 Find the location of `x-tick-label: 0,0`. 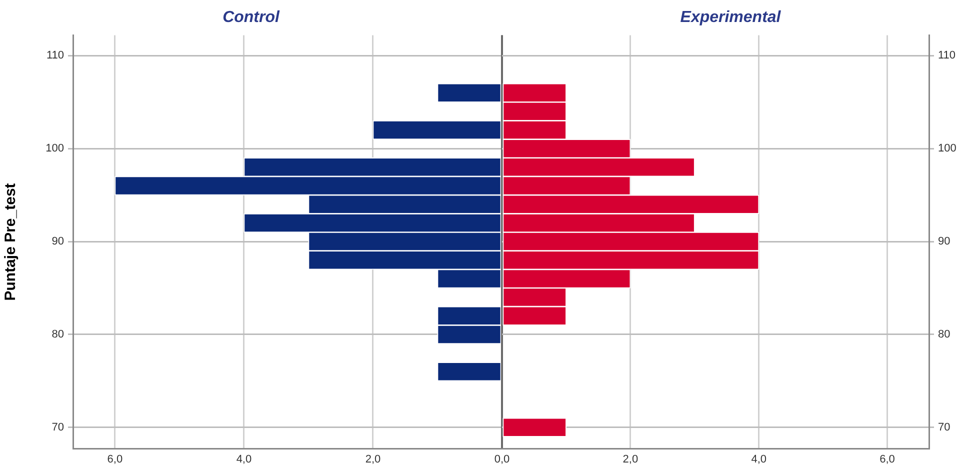

x-tick-label: 0,0 is located at coordinates (502, 459).